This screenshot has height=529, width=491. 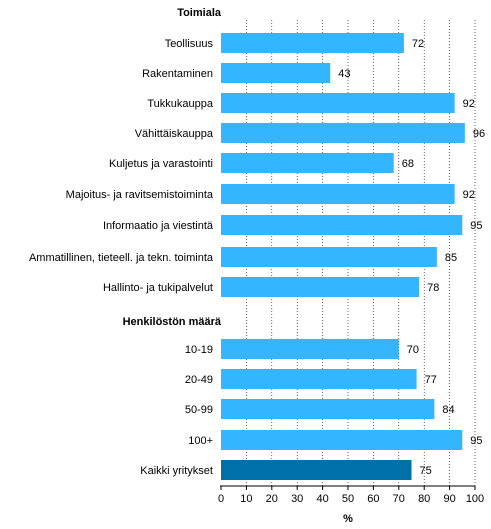 What do you see at coordinates (322, 499) in the screenshot?
I see `x-tick-label: 40` at bounding box center [322, 499].